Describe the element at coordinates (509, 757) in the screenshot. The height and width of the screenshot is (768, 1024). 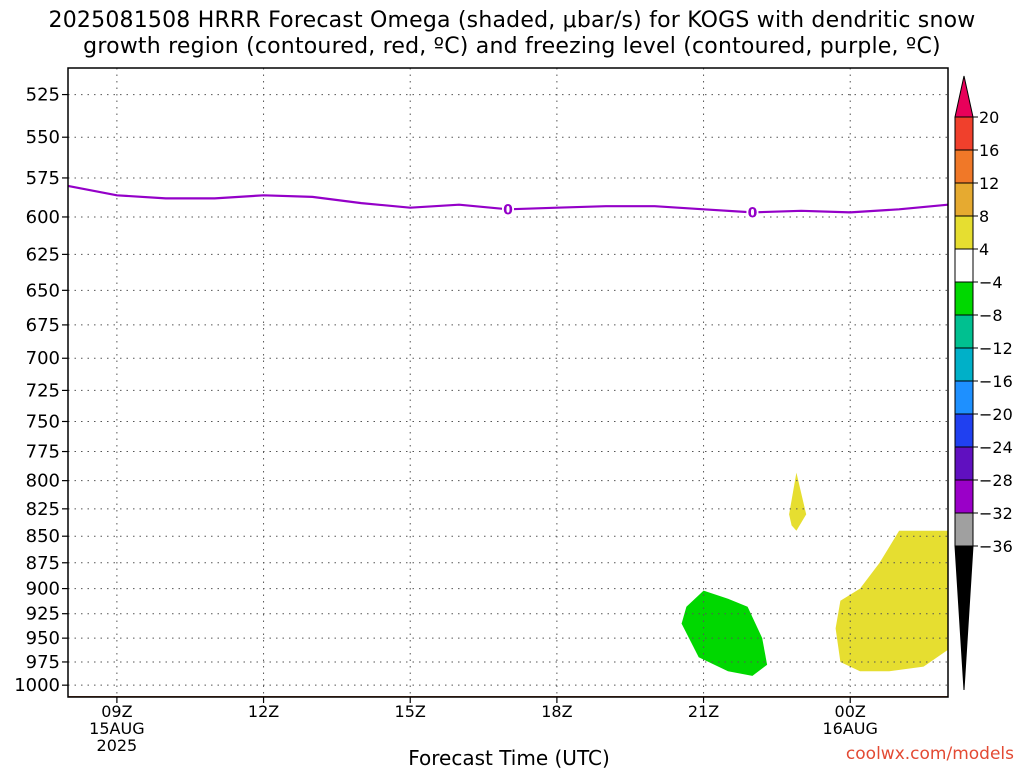
I see `x-axis-label: Forecast Time (UTC)` at that location.